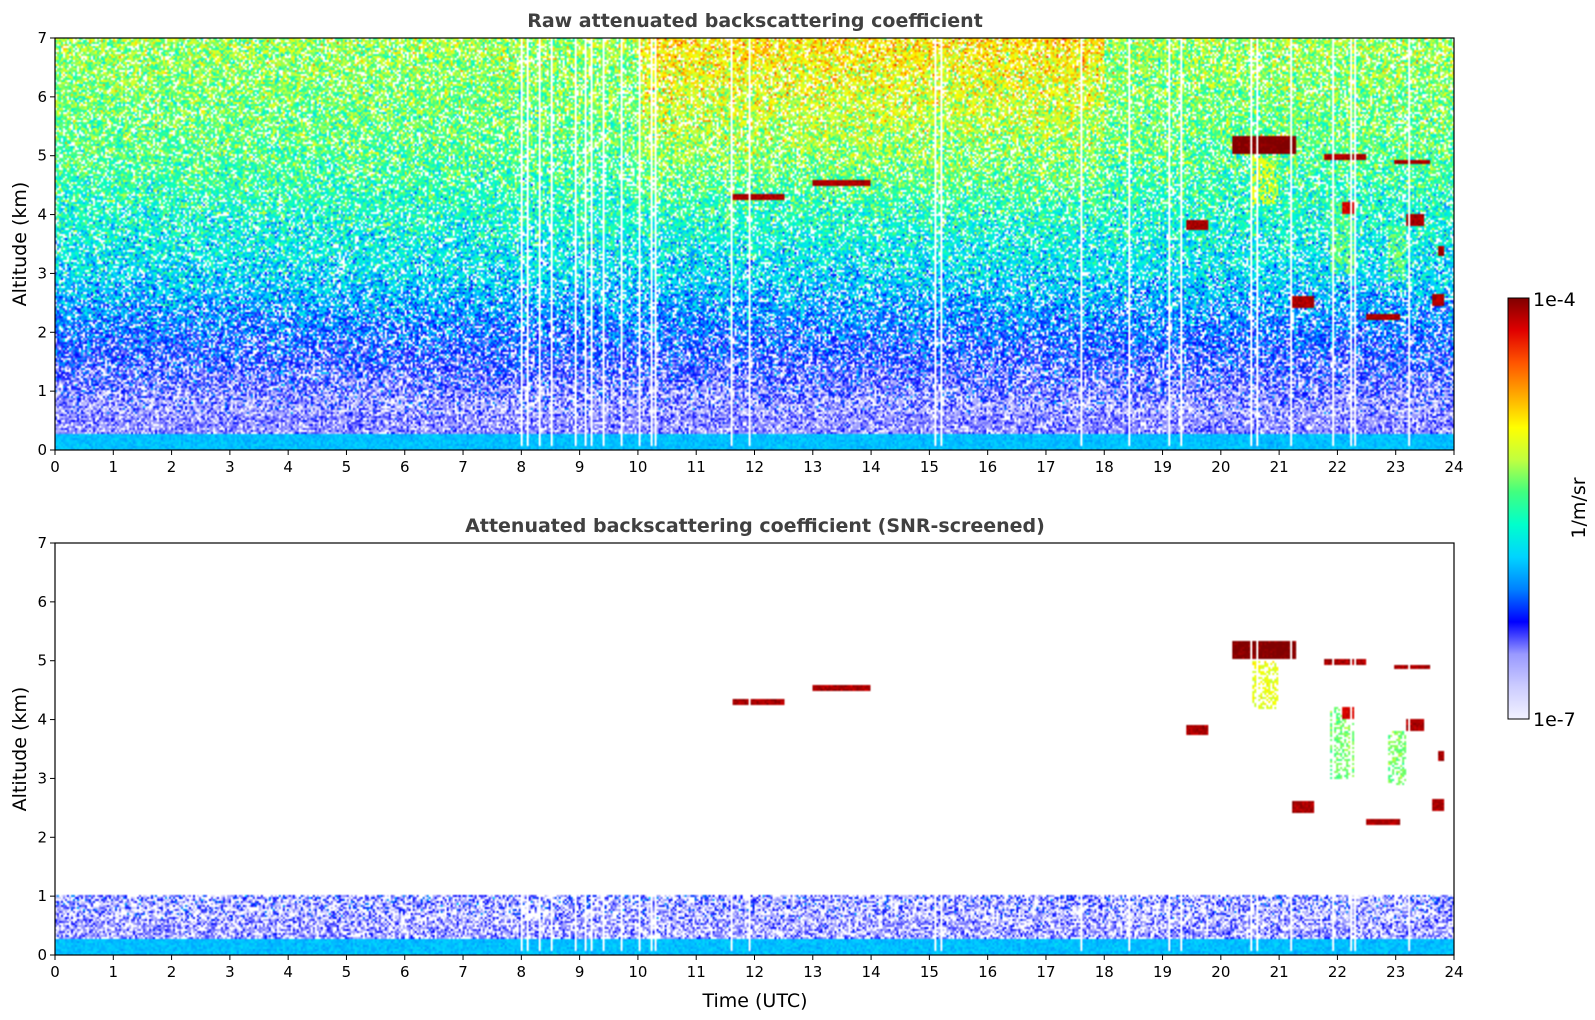 The image size is (1595, 1020). I want to click on screened-y-axis-label: Altitude (km), so click(20, 749).